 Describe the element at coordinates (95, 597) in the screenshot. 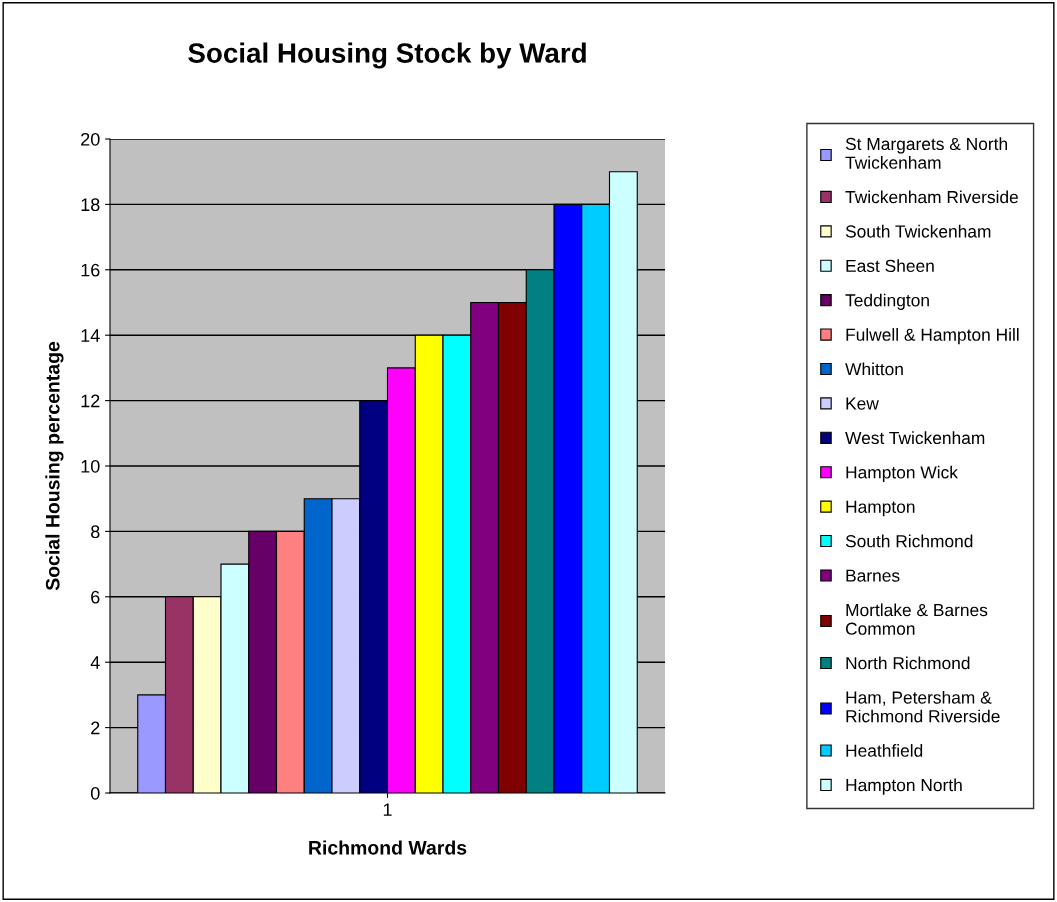

I see `y-tick-label: 6` at that location.